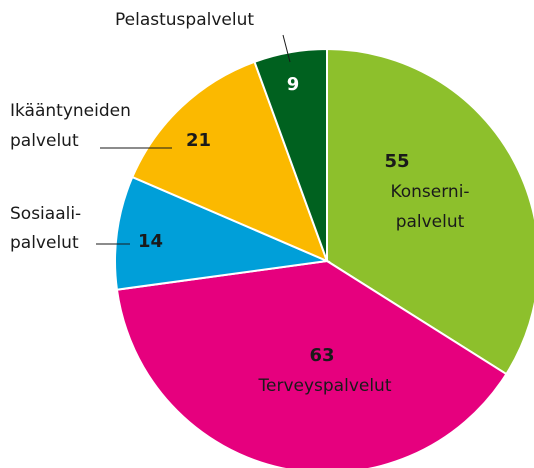 This screenshot has width=534, height=468. What do you see at coordinates (429, 192) in the screenshot?
I see `category-label: Konserni-` at bounding box center [429, 192].